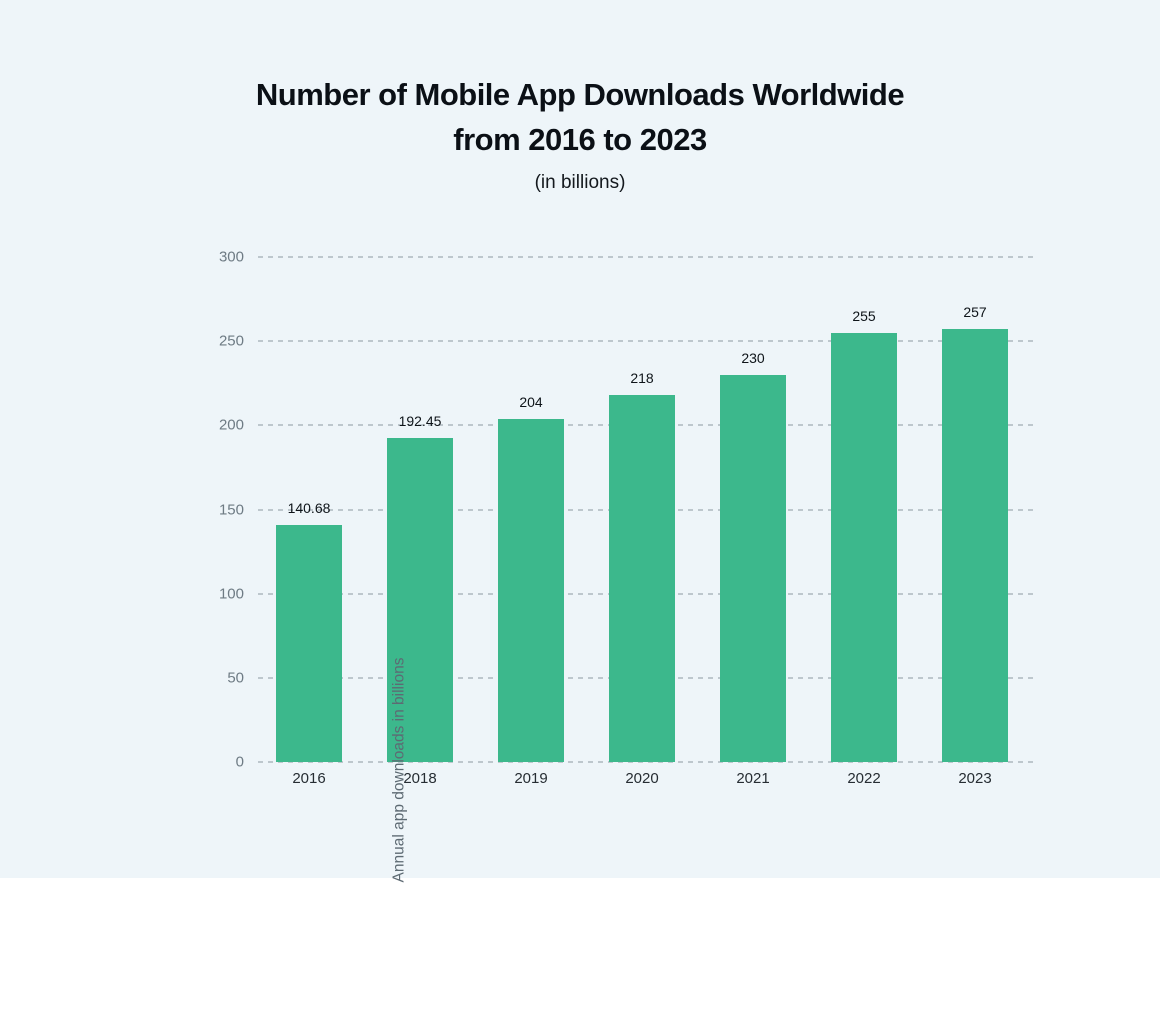 The image size is (1160, 1023). Describe the element at coordinates (642, 778) in the screenshot. I see `x-tick-label-2020: 2020` at that location.